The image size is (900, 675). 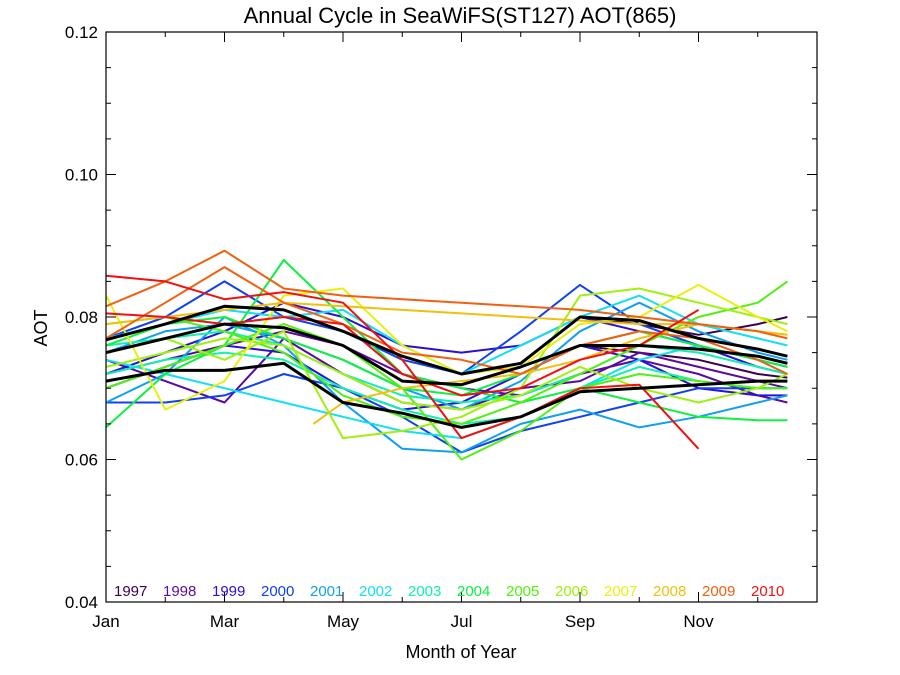 What do you see at coordinates (277, 591) in the screenshot?
I see `legend-item-2000: 2000` at bounding box center [277, 591].